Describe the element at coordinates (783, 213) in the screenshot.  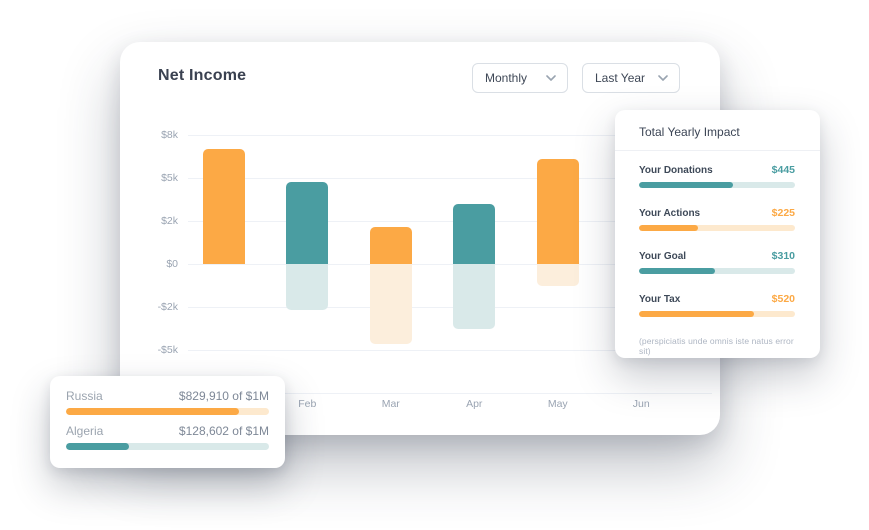
I see `impact-value: $225` at that location.